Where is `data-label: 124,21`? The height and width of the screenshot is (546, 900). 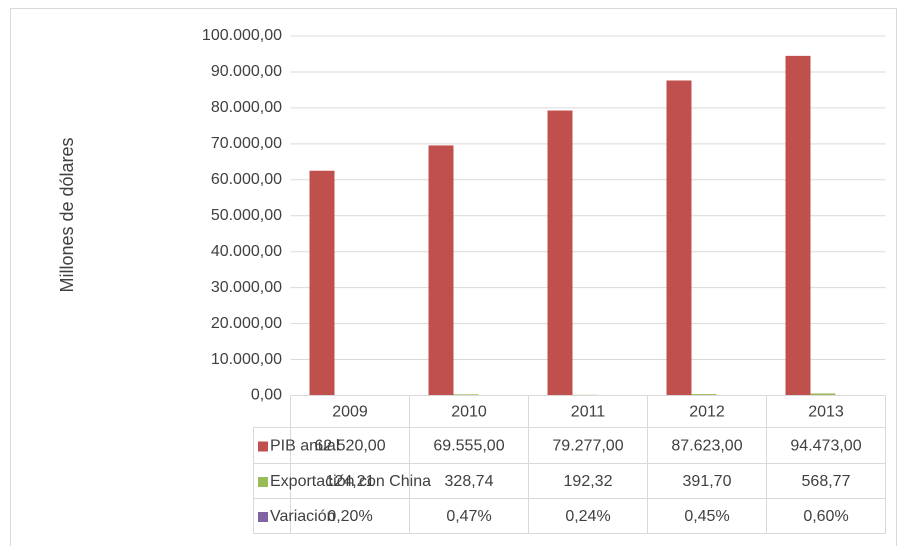
data-label: 124,21 is located at coordinates (350, 481).